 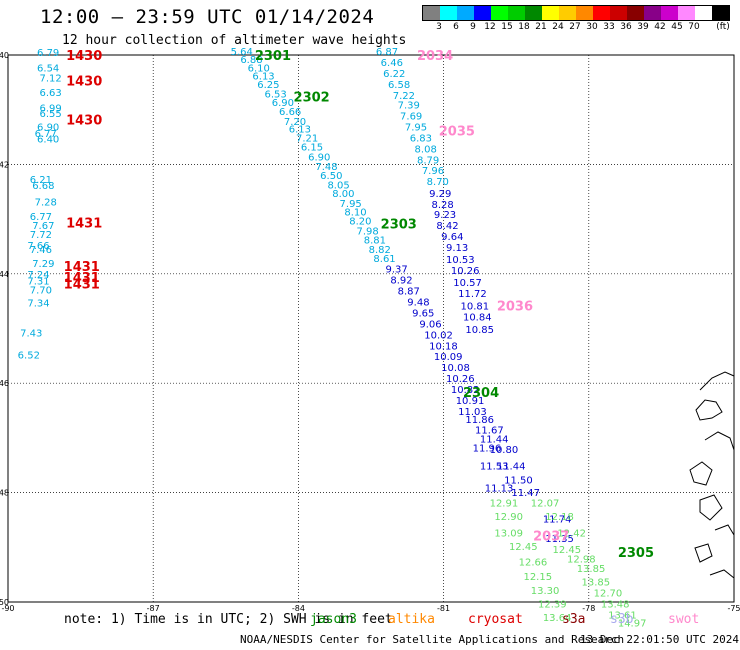 I want to click on wave-height-label: 7.34, so click(x=38, y=304).